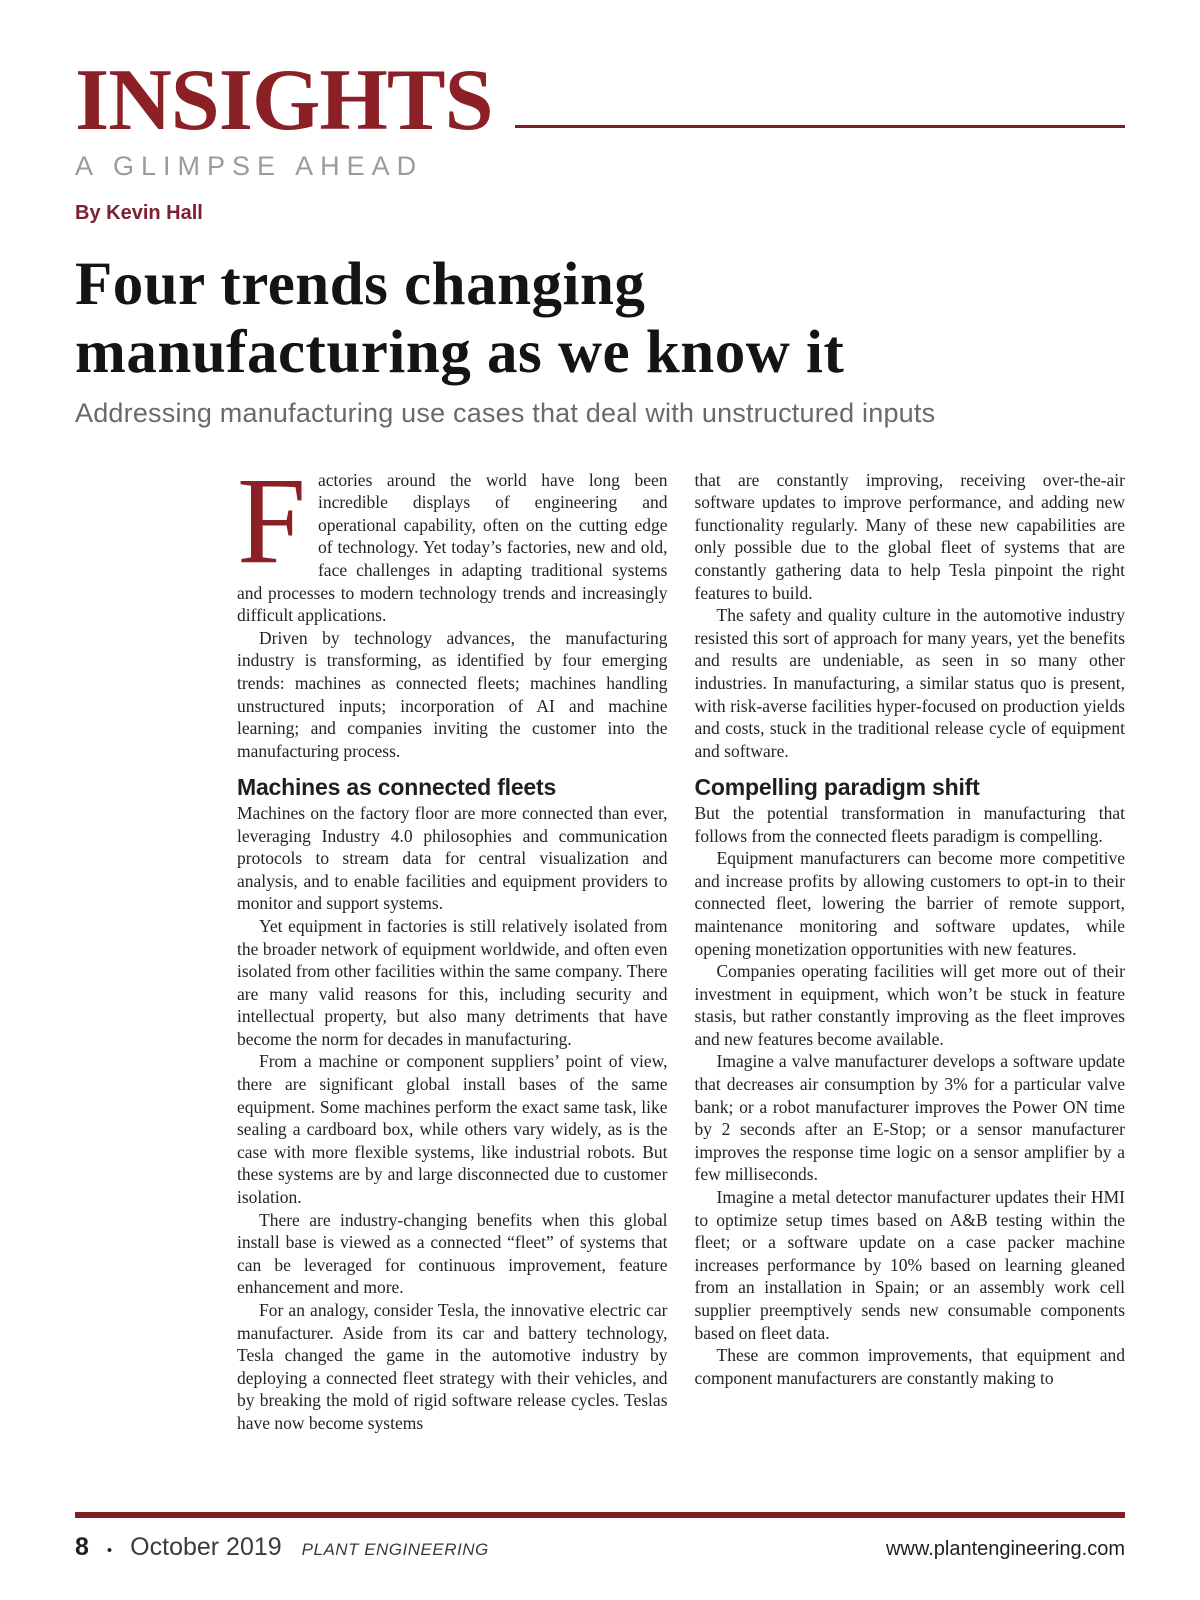 The height and width of the screenshot is (1600, 1200). I want to click on masthead-row: INSIGHTS, so click(600, 100).